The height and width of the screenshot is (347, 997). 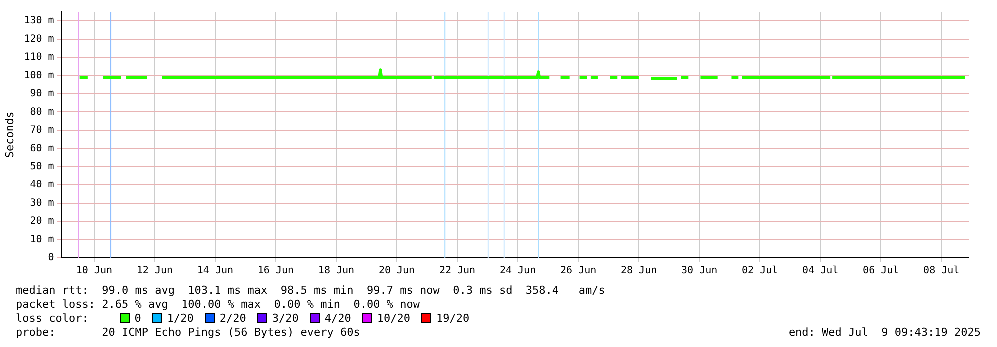 I want to click on legend-label: 10/20, so click(x=393, y=318).